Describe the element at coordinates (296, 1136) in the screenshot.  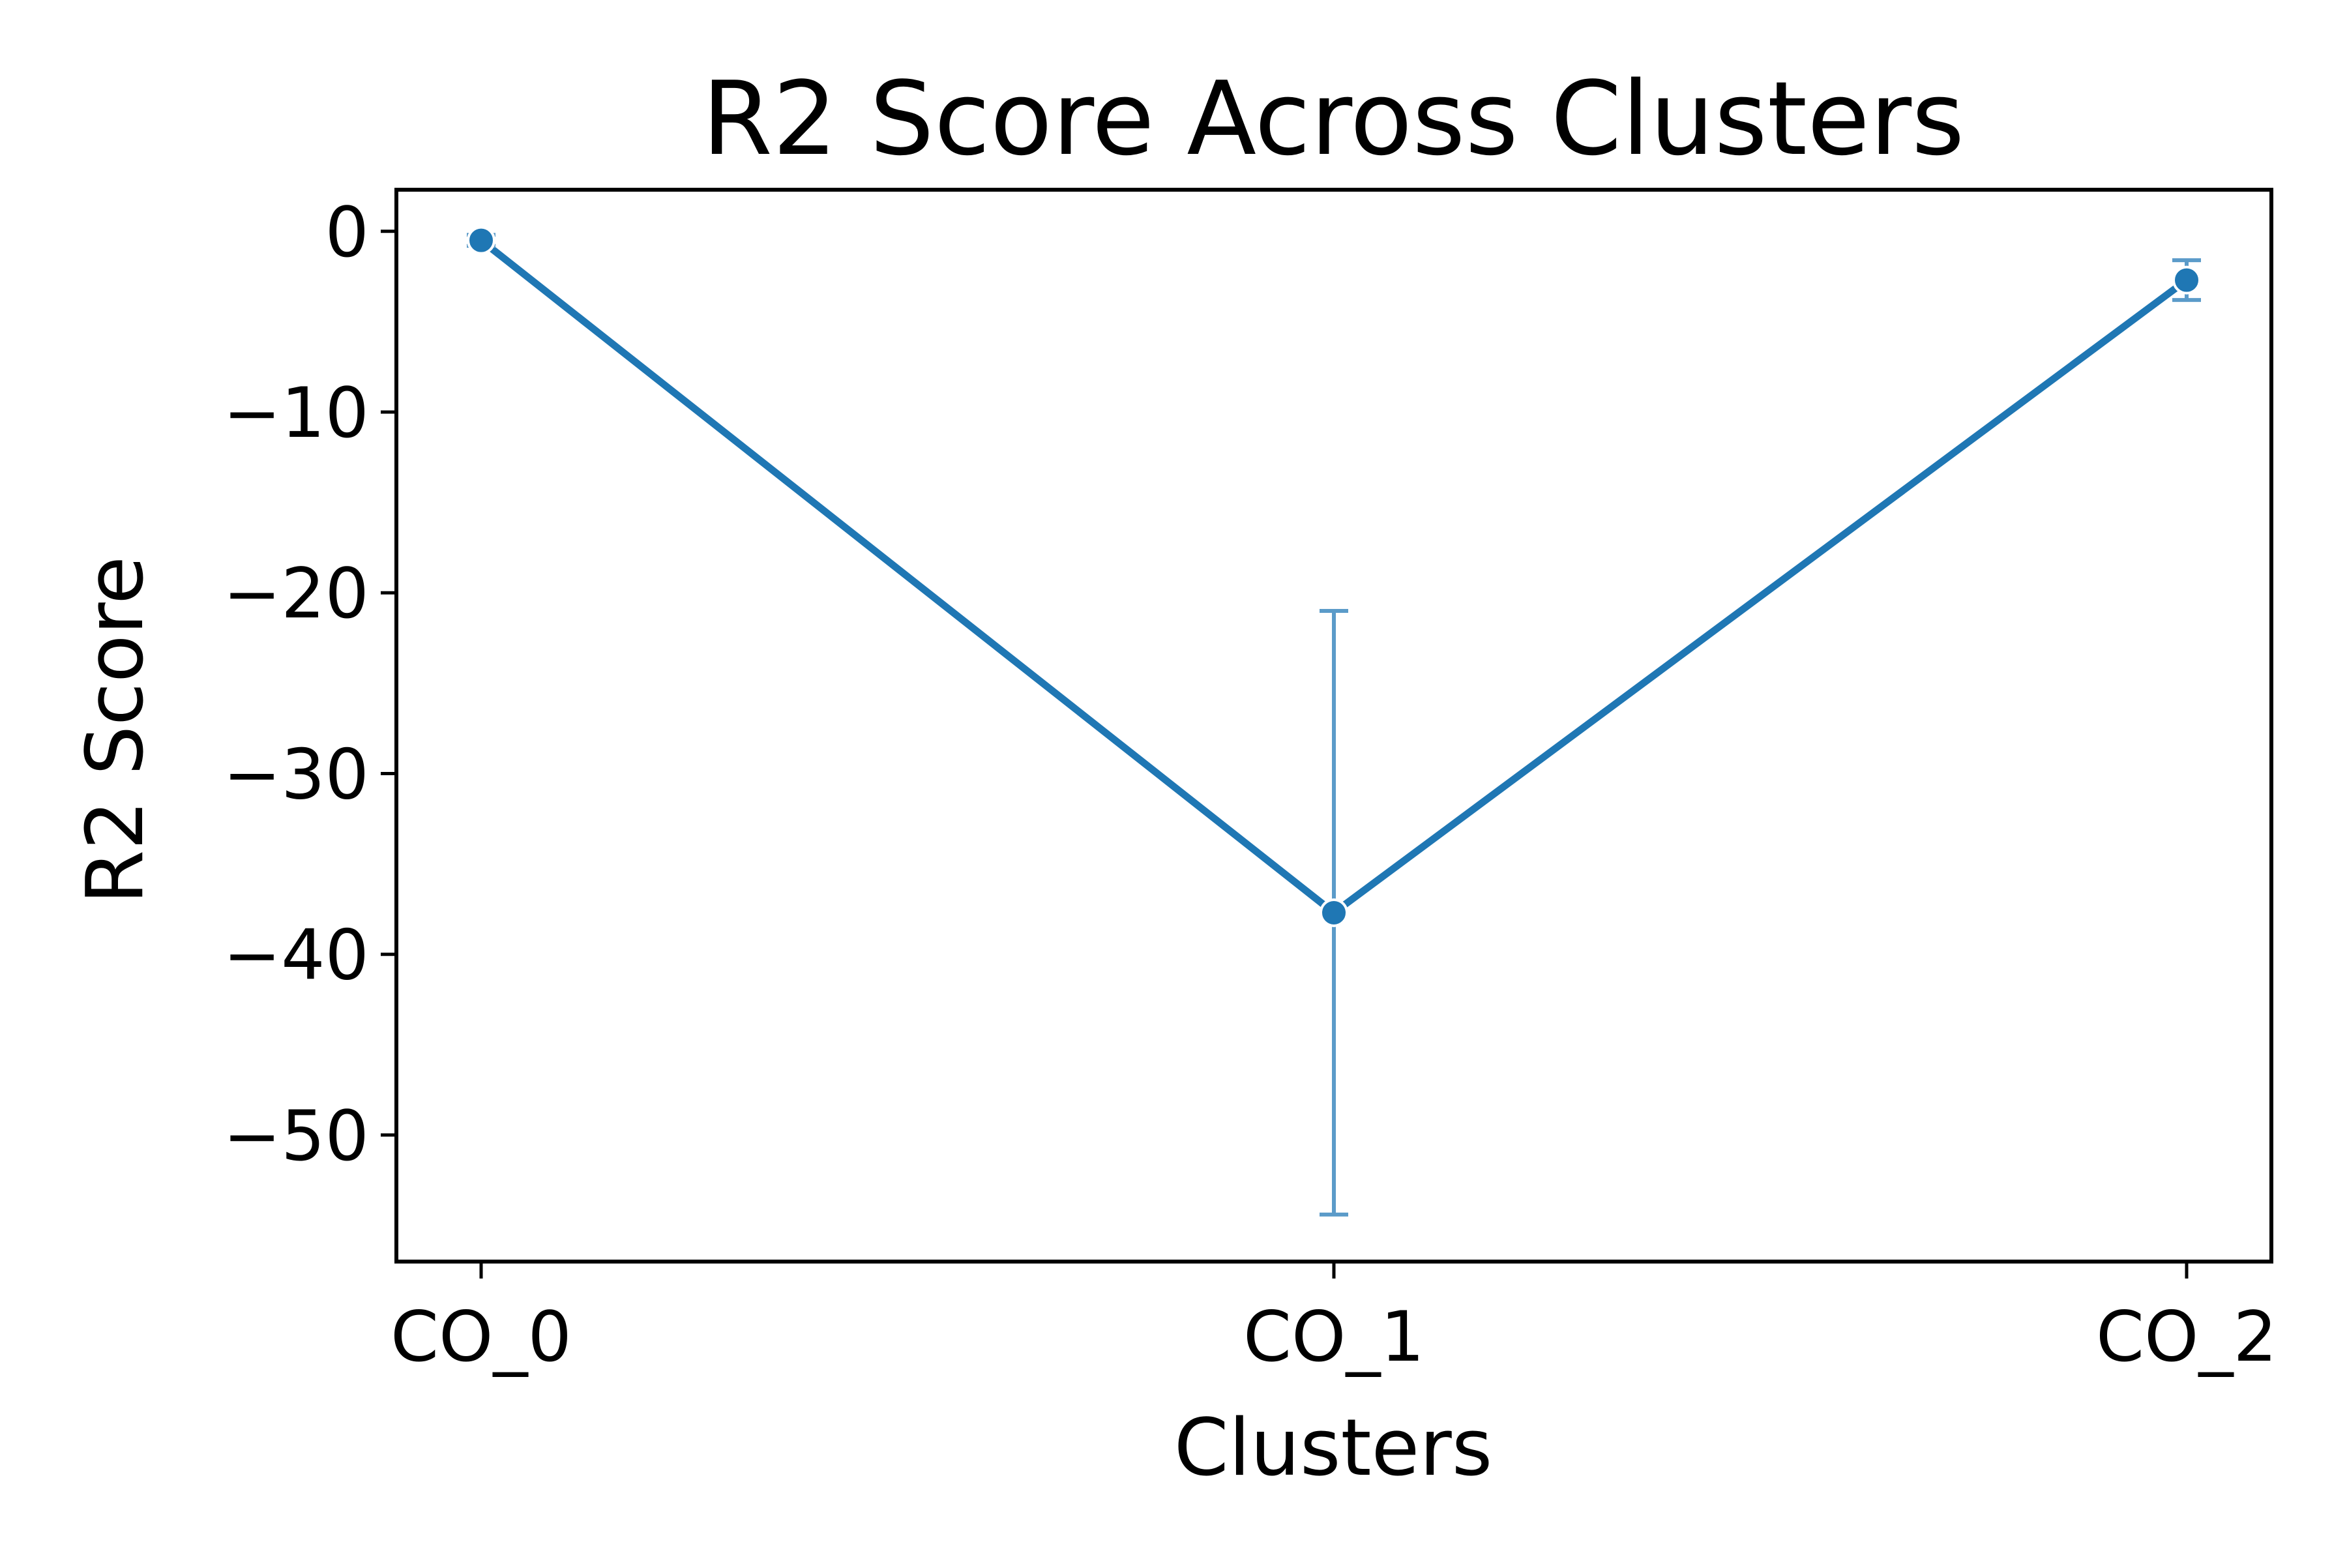
I see `y-tick-label: −50` at that location.